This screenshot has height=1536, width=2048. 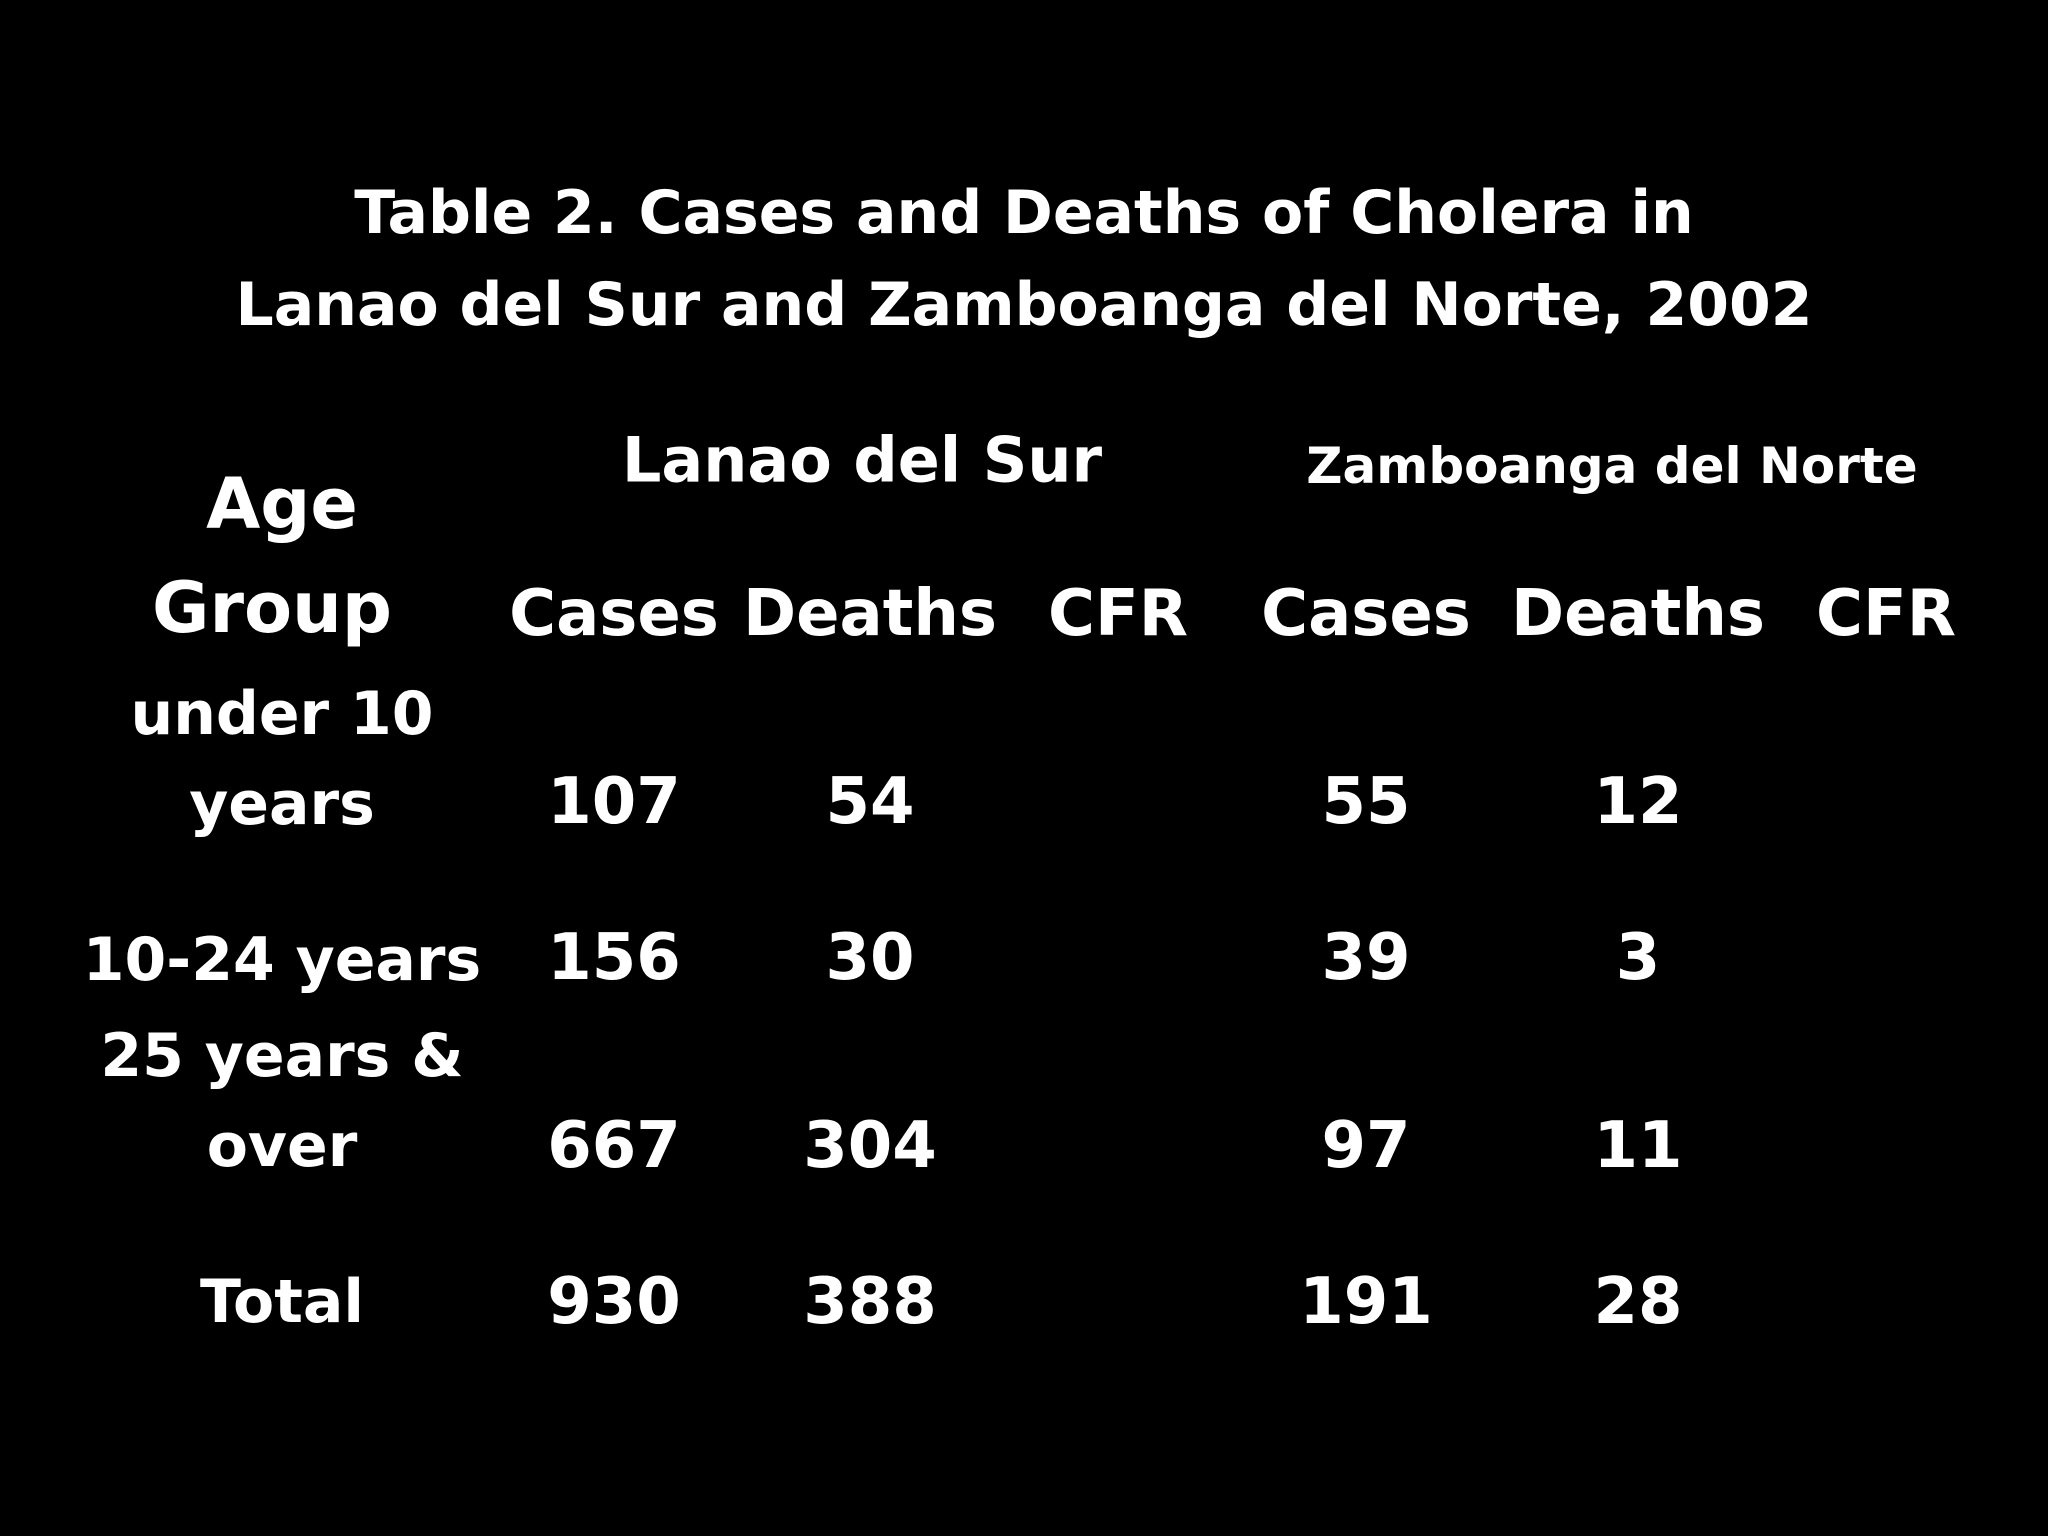 What do you see at coordinates (1886, 614) in the screenshot?
I see `column-header-zamboanga-cfr: CFR` at bounding box center [1886, 614].